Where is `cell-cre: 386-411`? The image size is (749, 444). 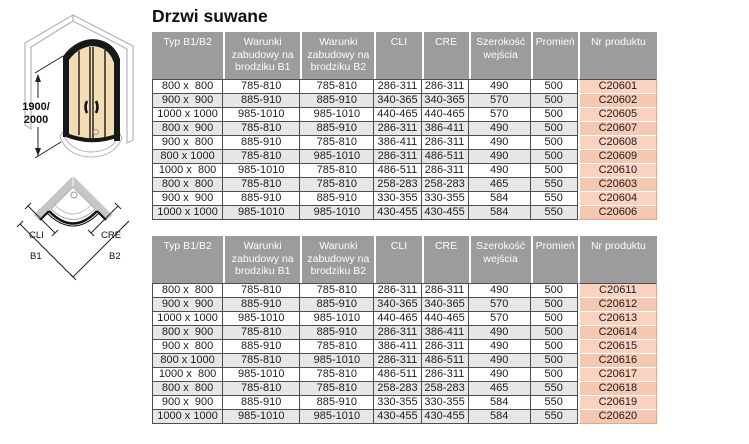 cell-cre: 386-411 is located at coordinates (445, 333).